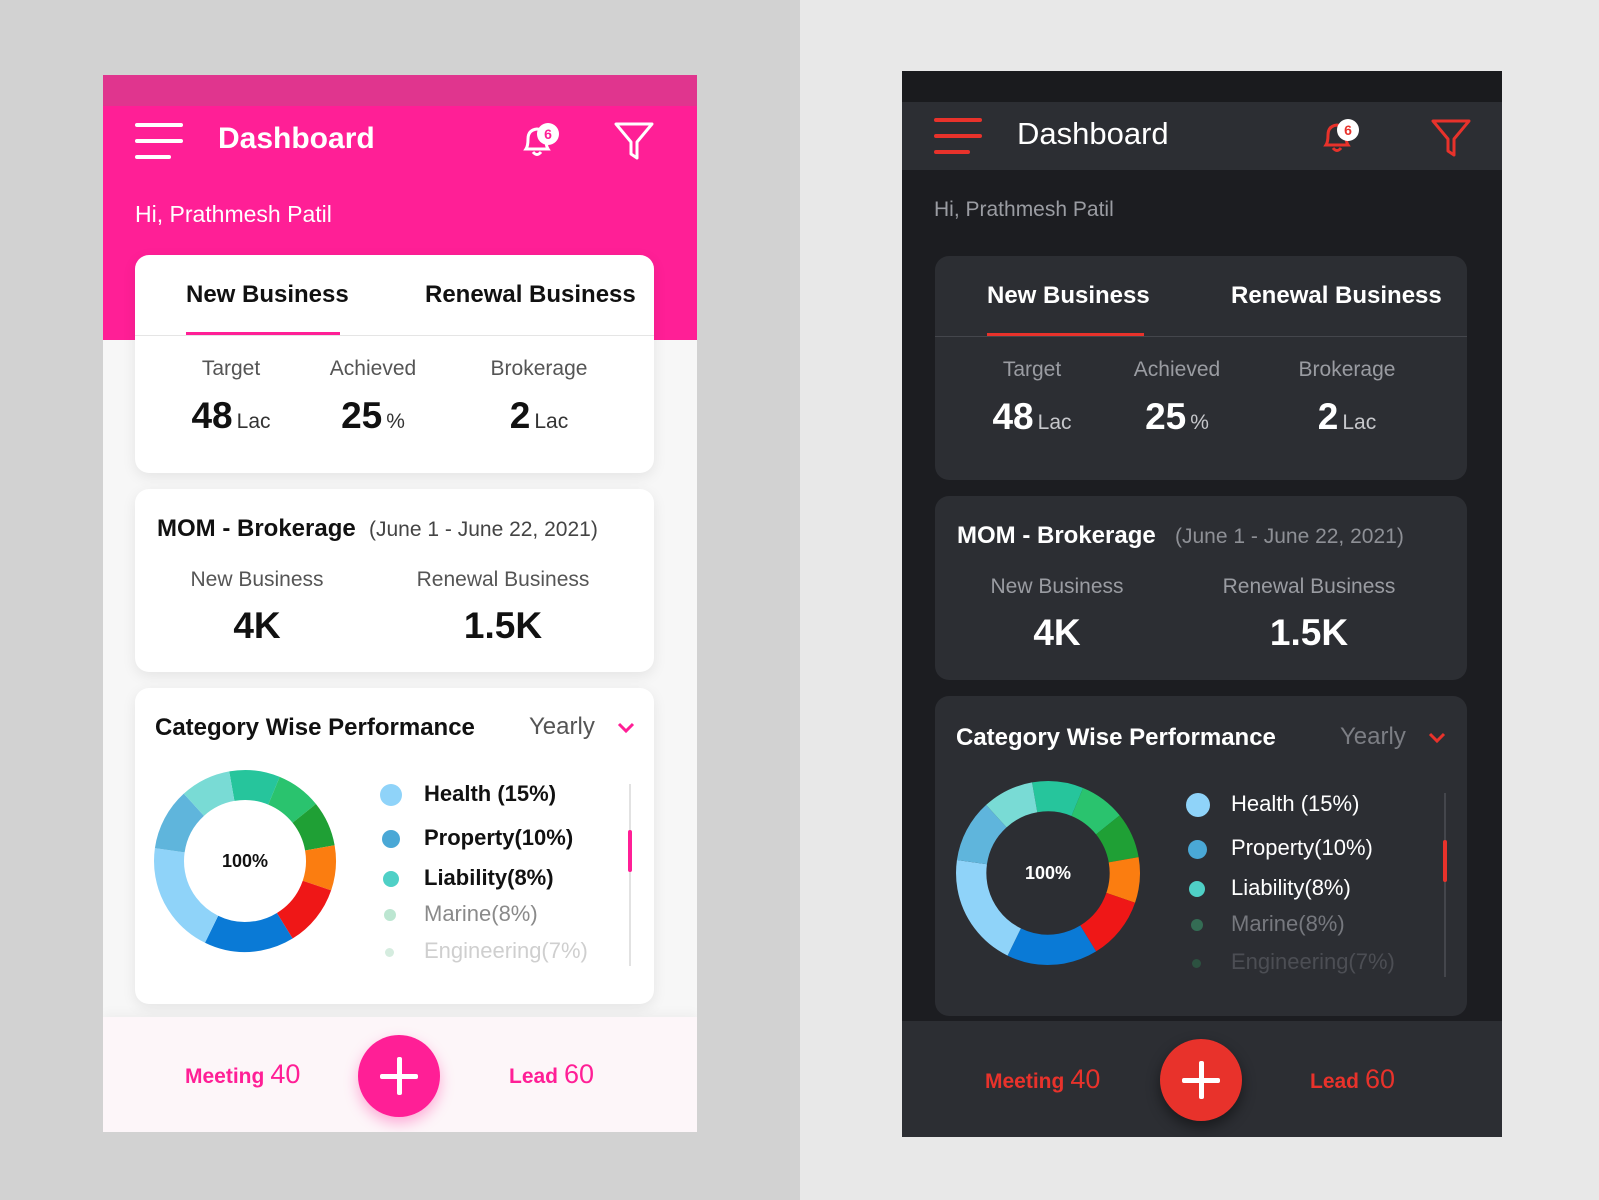 Image resolution: width=1599 pixels, height=1200 pixels. I want to click on header-background, so click(1202, 136).